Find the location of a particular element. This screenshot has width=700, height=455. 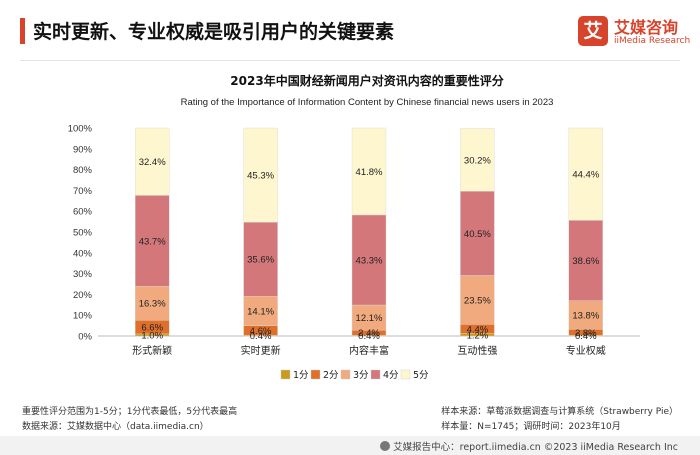

data-label: 40.5% is located at coordinates (477, 234).